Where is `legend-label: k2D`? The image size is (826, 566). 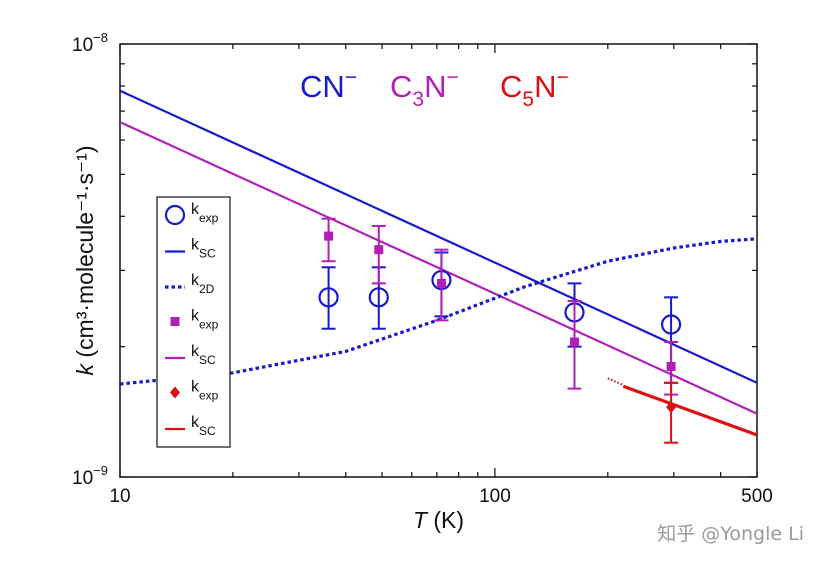 legend-label: k2D is located at coordinates (203, 284).